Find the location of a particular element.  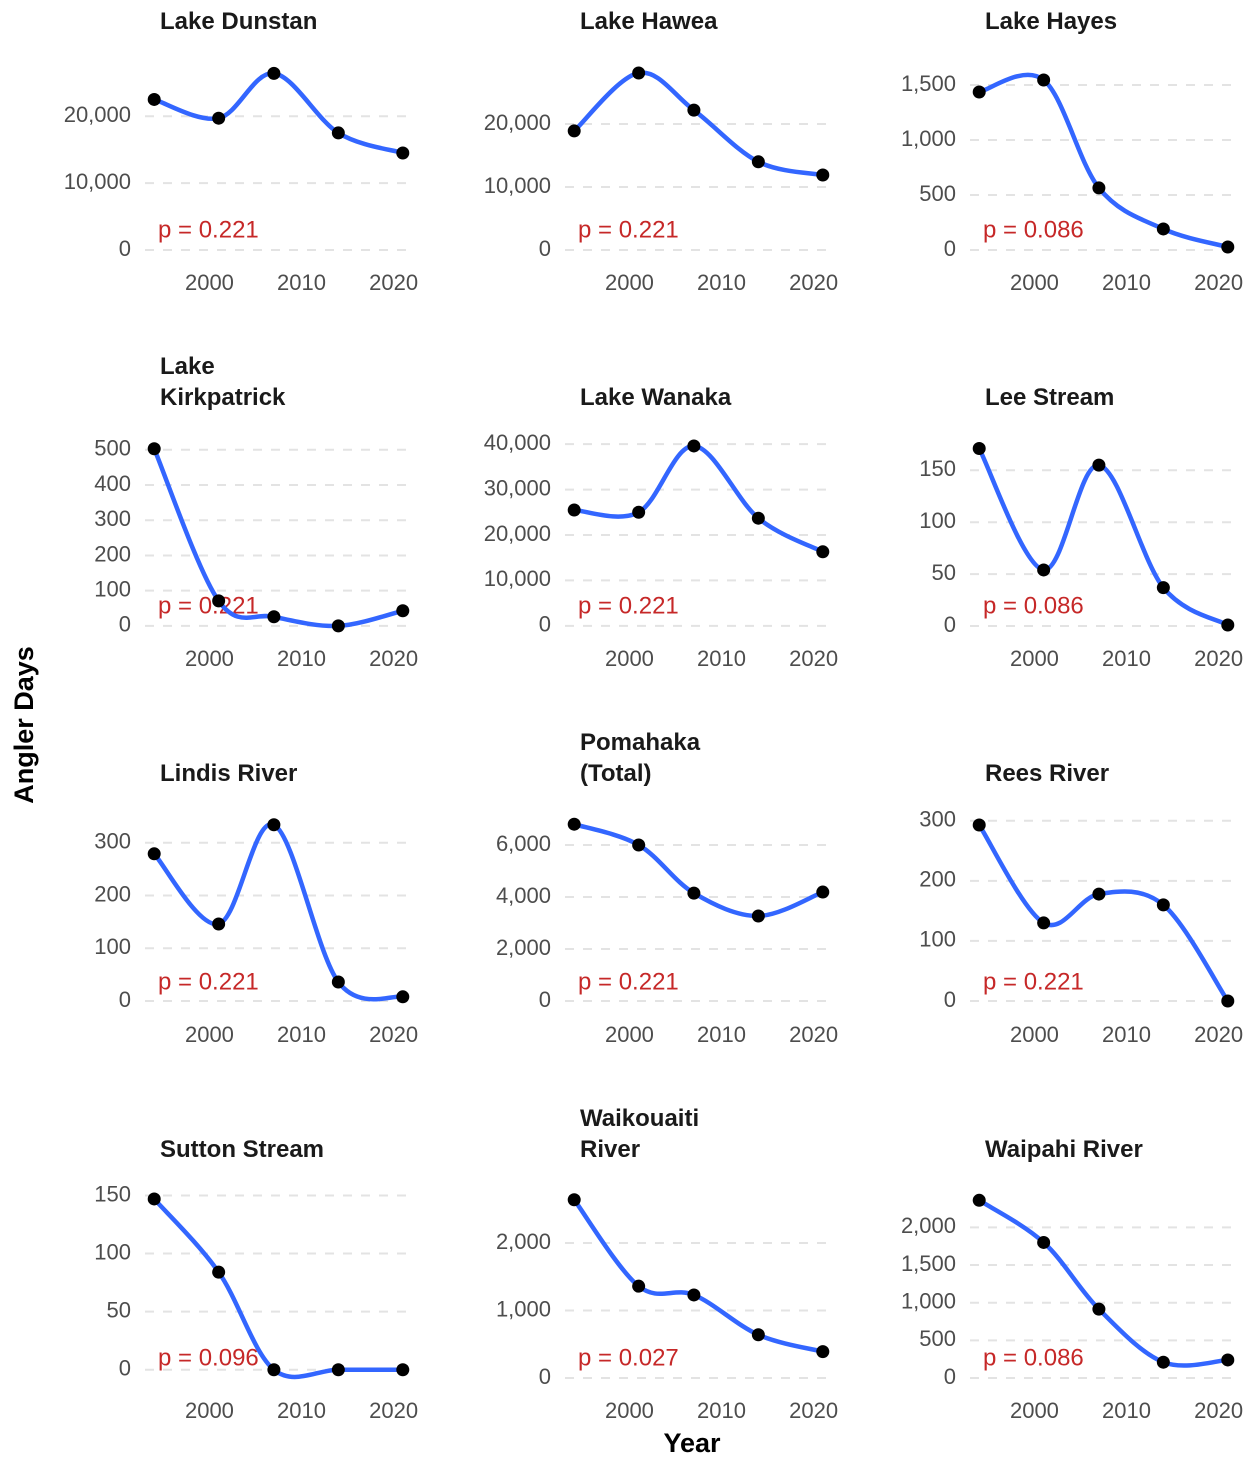

panel-title: Lake Dunstan is located at coordinates (239, 21).